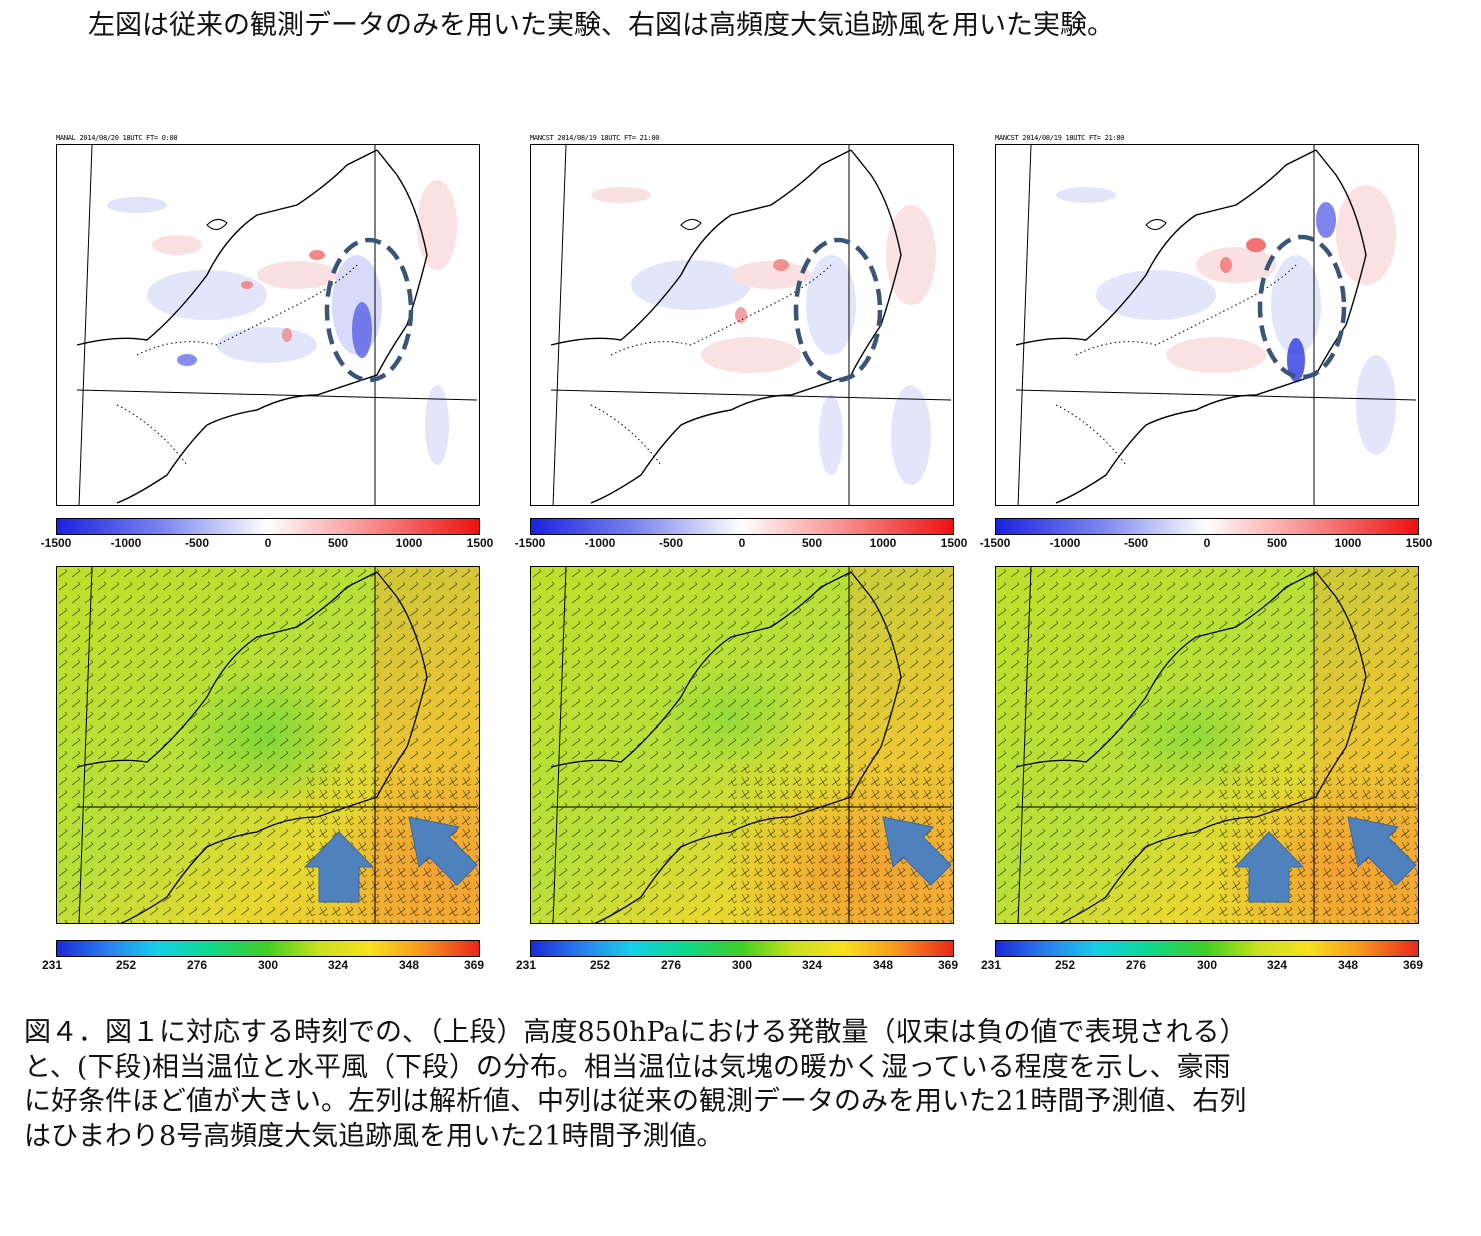 The height and width of the screenshot is (1236, 1481). What do you see at coordinates (601, 25) in the screenshot?
I see `intro-text: 左図は従来の観測データのみを用いた実験、右図は高頻度大気追跡風を用いた実験。` at bounding box center [601, 25].